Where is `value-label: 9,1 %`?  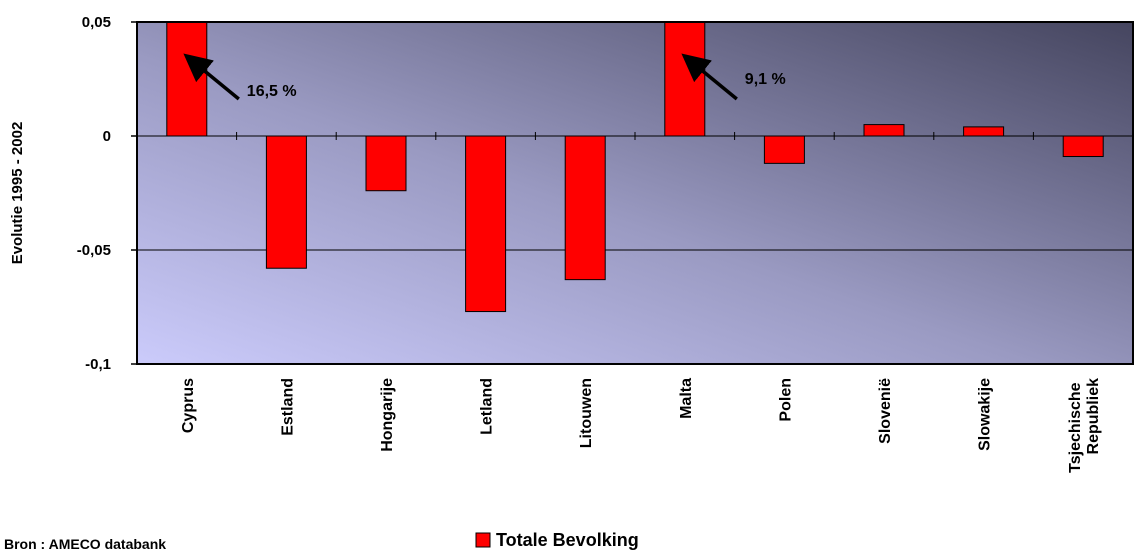 value-label: 9,1 % is located at coordinates (765, 79).